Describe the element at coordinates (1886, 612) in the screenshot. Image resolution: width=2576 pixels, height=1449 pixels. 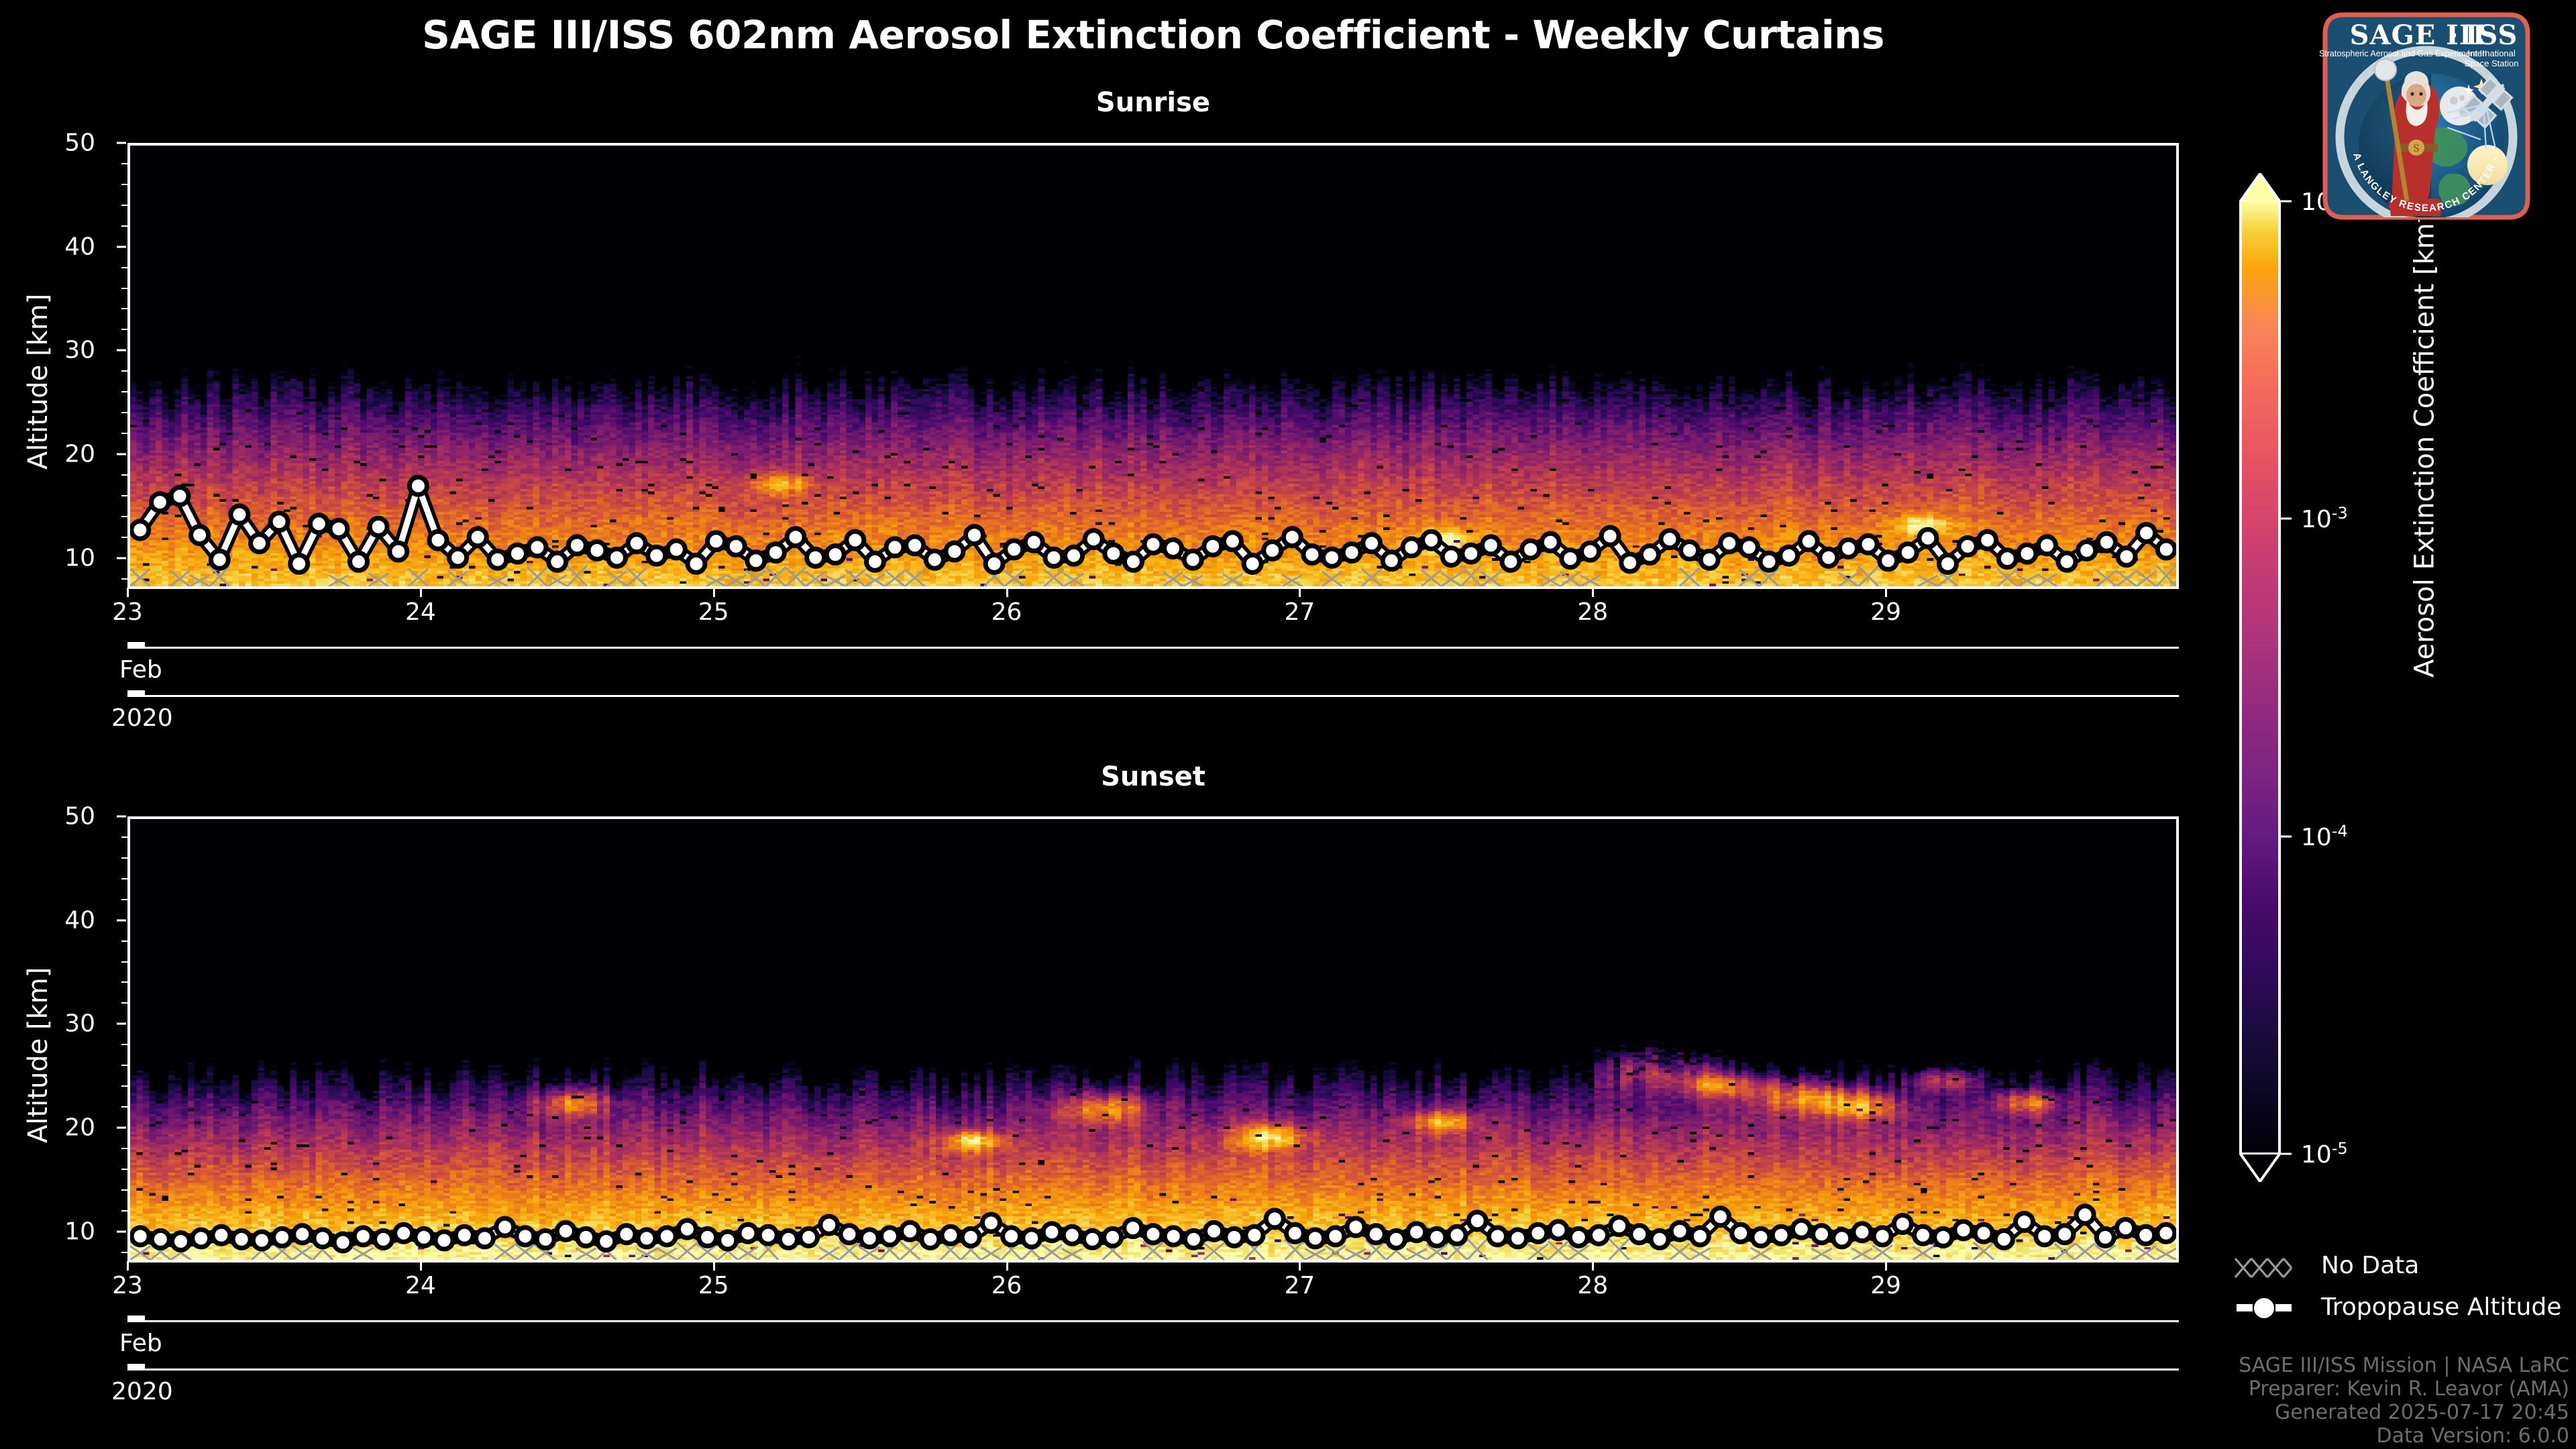
I see `x-tick-label: 29` at that location.